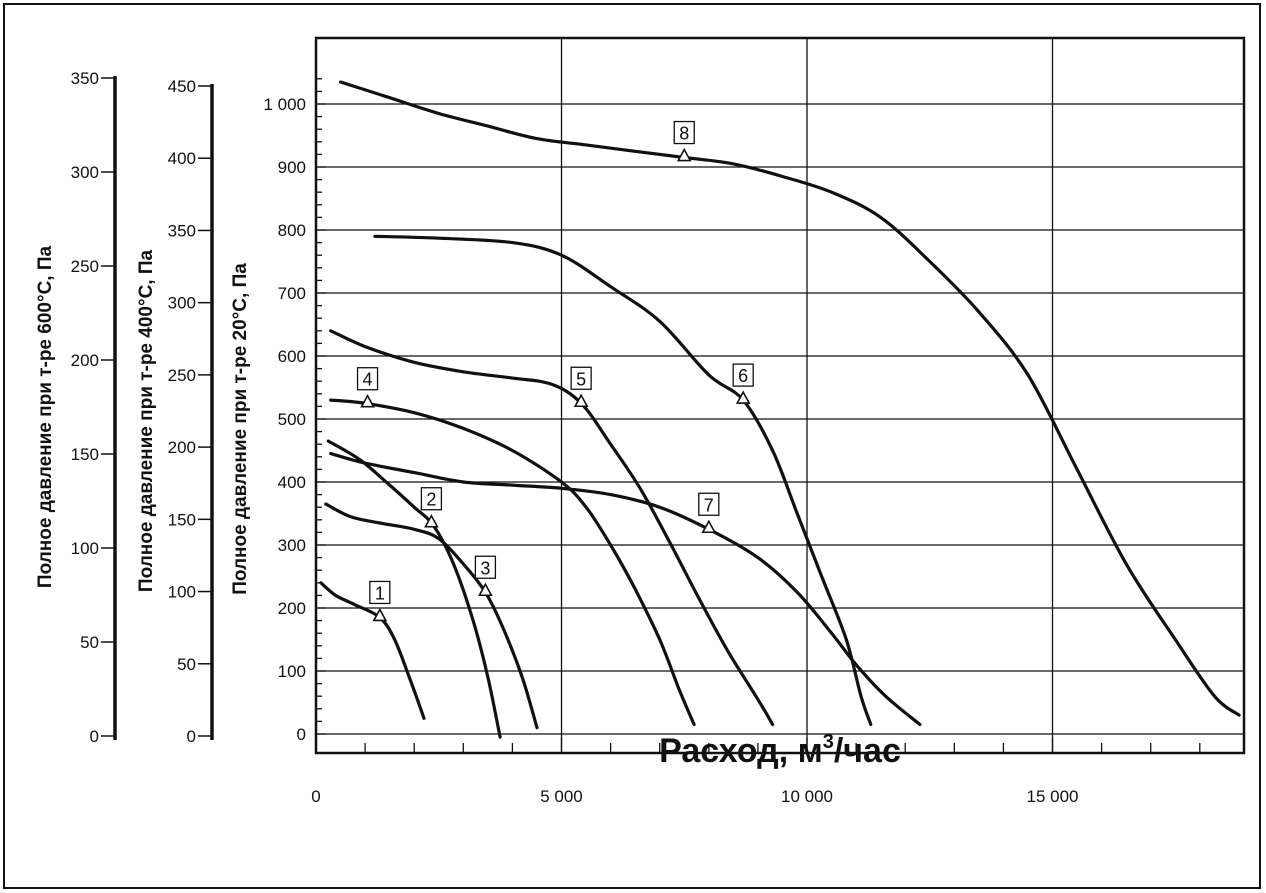 Image resolution: width=1266 pixels, height=893 pixels. I want to click on p600-tick-label: 250, so click(85, 266).